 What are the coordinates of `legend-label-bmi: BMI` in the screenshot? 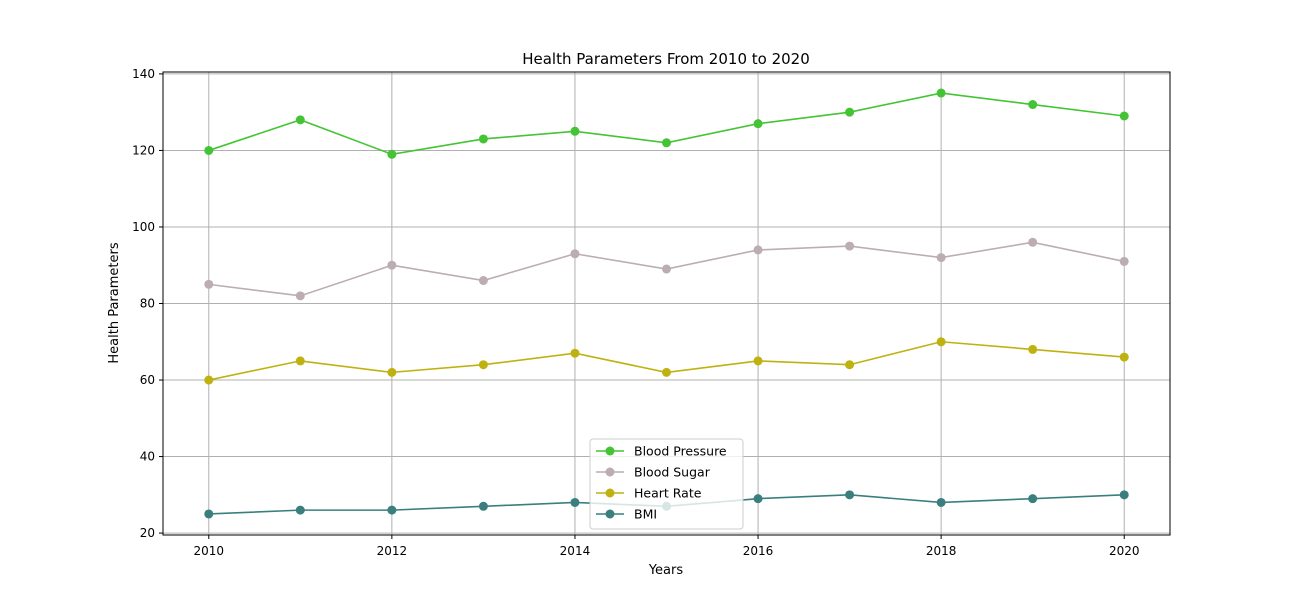 It's located at (645, 514).